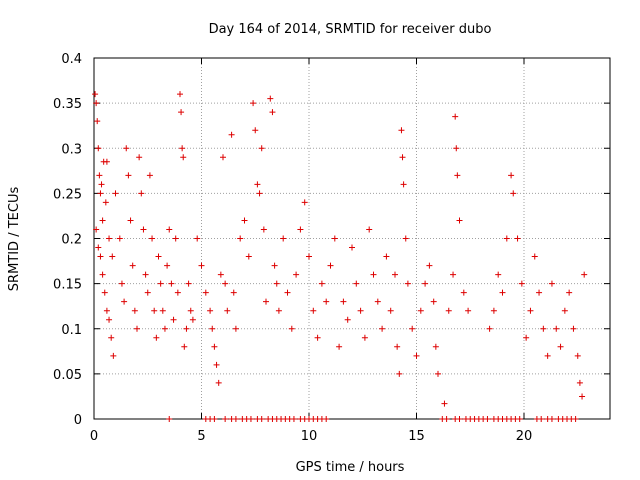 The height and width of the screenshot is (480, 640). I want to click on x-tick-label: 0, so click(94, 436).